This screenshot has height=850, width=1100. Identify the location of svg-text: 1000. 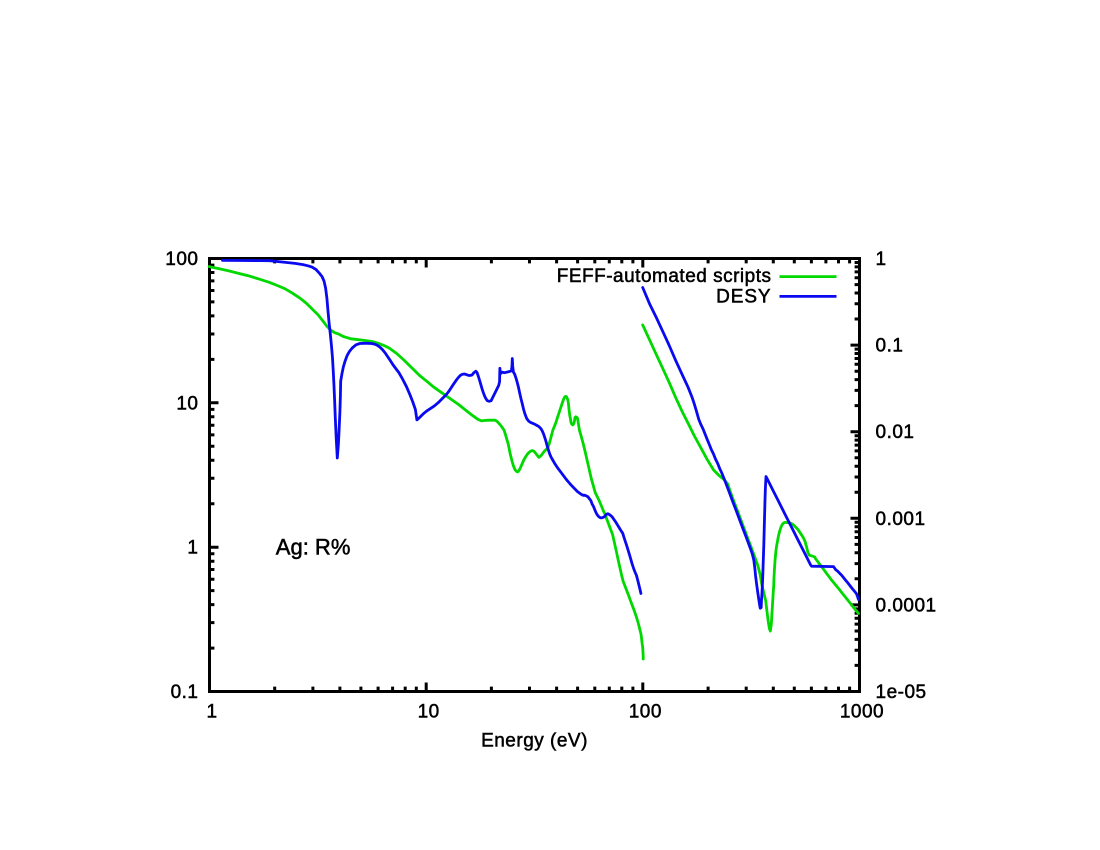
(862, 712).